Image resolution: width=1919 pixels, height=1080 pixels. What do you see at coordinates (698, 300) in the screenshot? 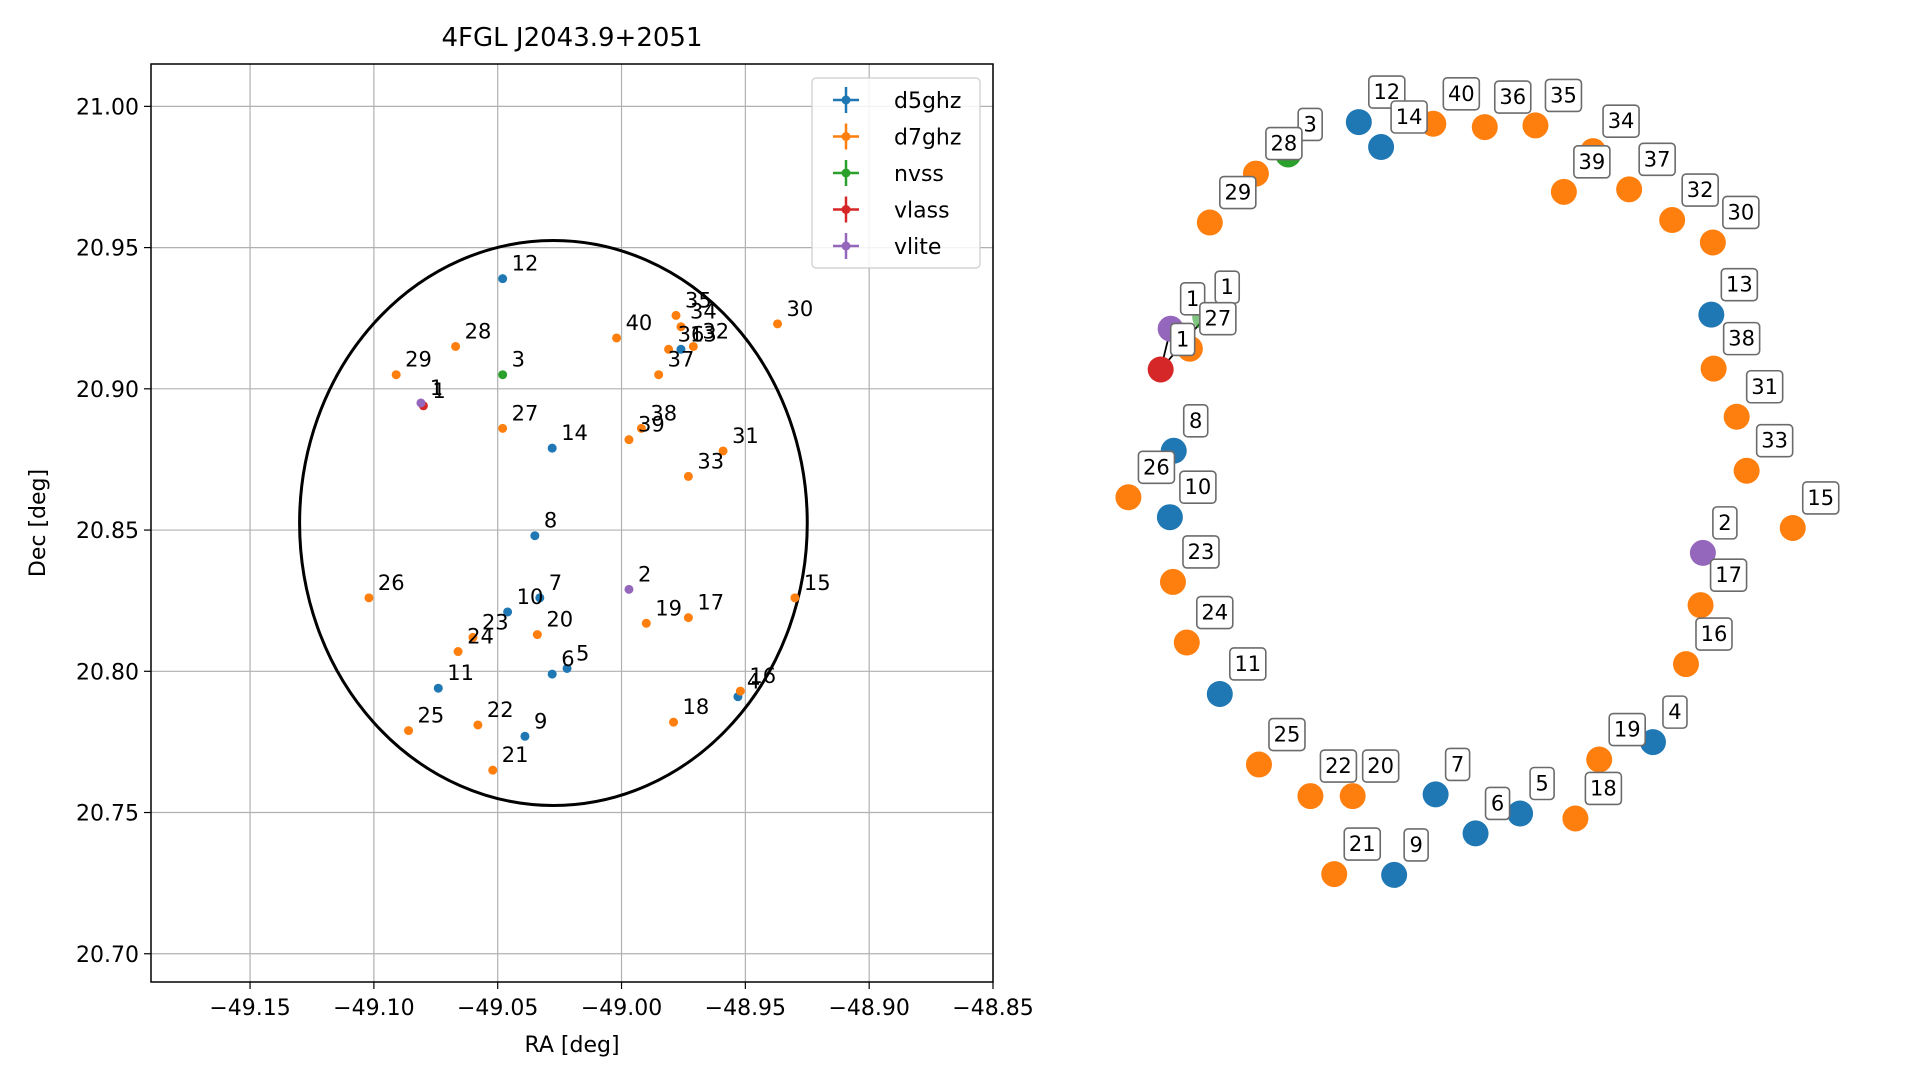
I see `point-label-35: 35` at bounding box center [698, 300].